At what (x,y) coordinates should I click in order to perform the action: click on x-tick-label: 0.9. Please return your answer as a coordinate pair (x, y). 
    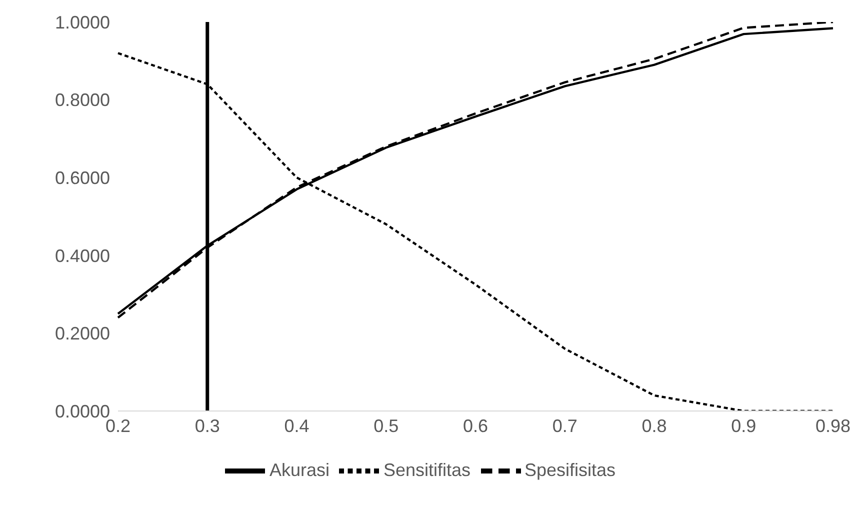
    Looking at the image, I should click on (743, 426).